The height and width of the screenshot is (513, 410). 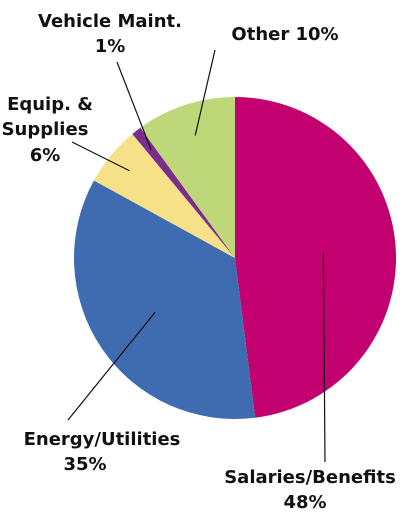 I want to click on slice-name: Other, so click(x=260, y=34).